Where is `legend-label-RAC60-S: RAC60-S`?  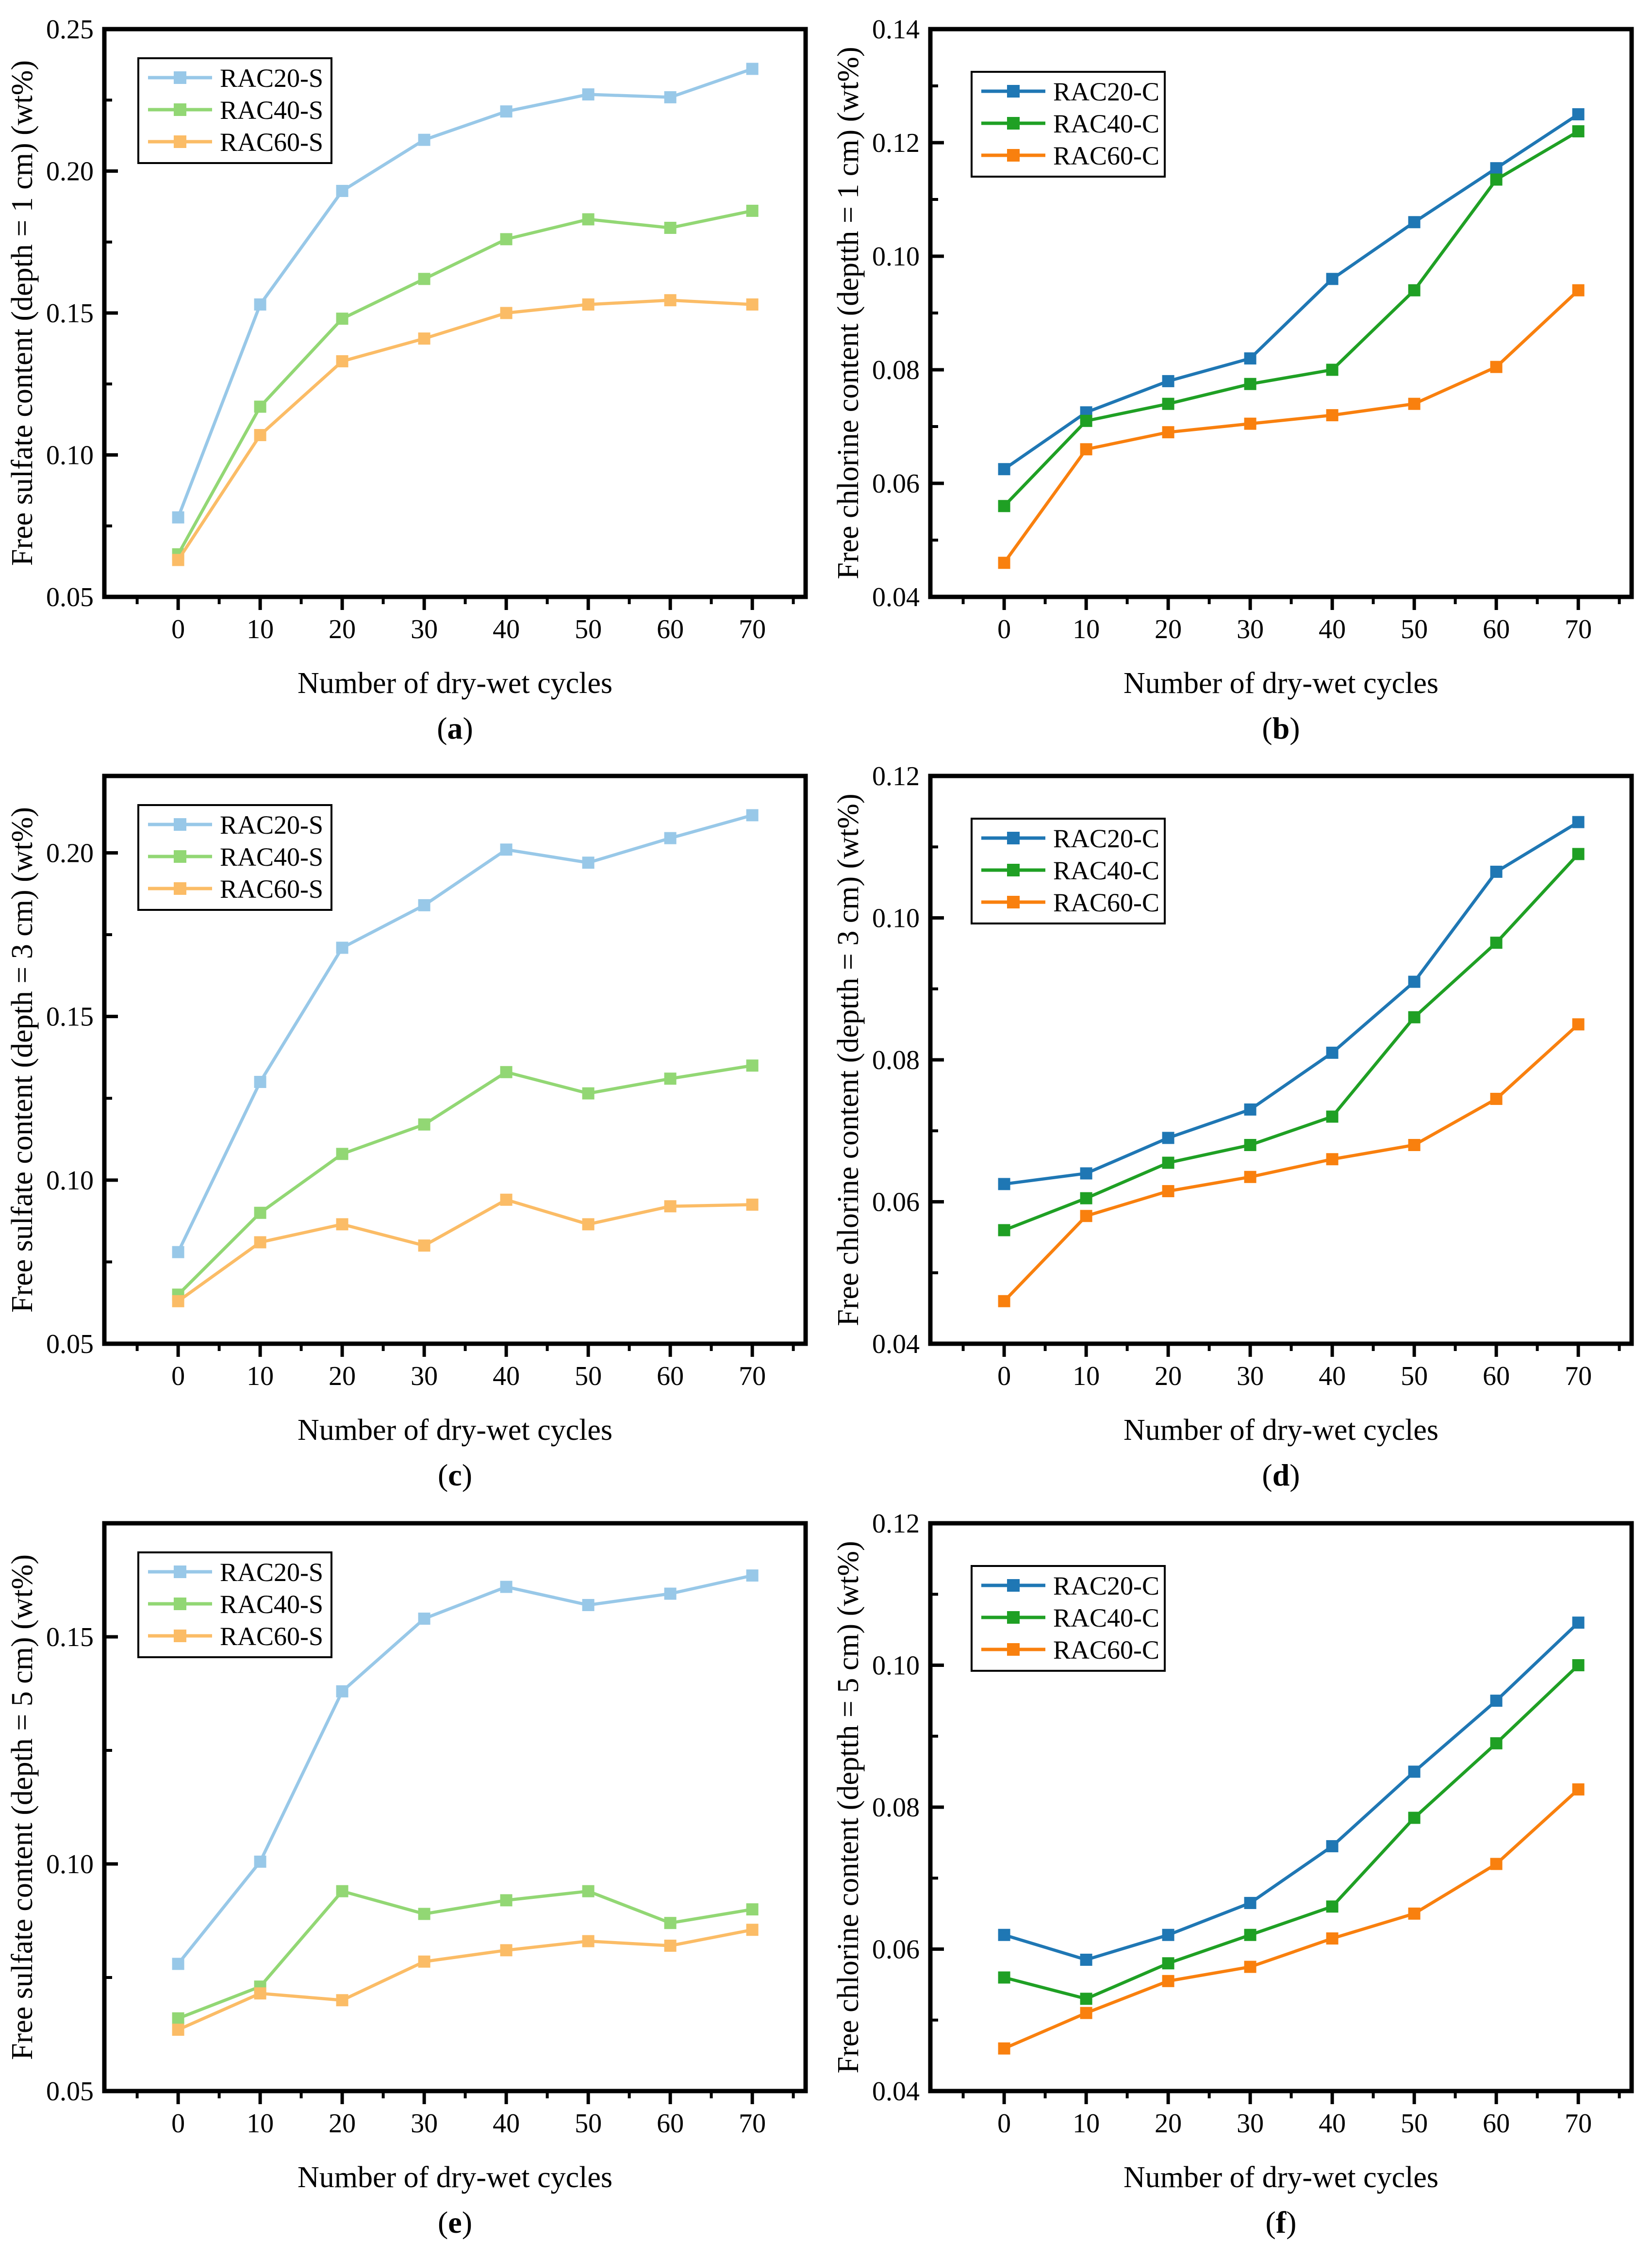
legend-label-RAC60-S: RAC60-S is located at coordinates (271, 889).